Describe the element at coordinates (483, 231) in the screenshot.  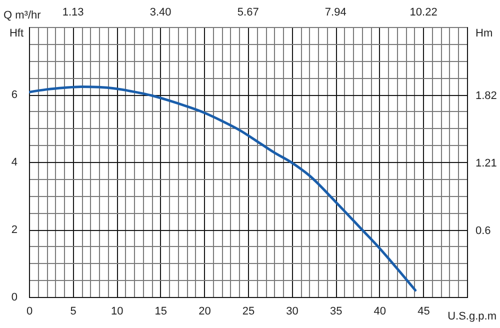
I see `y2-tick-label: 0.6` at that location.